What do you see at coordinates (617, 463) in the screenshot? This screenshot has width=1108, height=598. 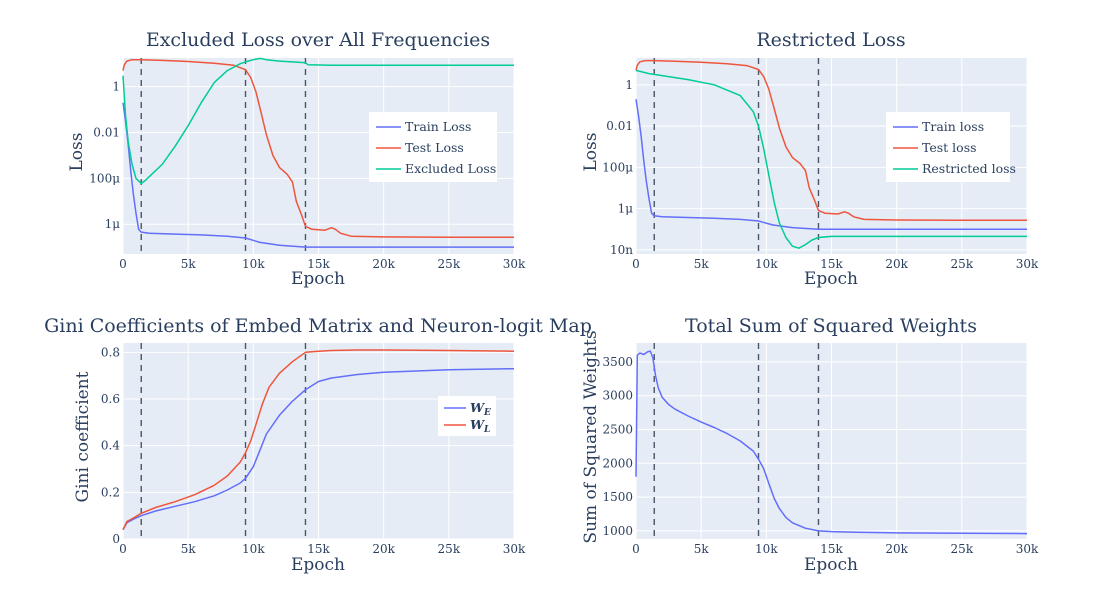 I see `y-tick-label: 2000` at bounding box center [617, 463].